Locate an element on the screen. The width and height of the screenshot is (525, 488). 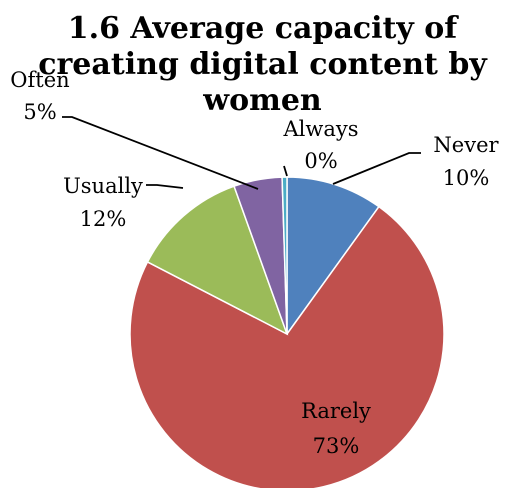
slice-label-rarely: Rarely is located at coordinates (336, 411).